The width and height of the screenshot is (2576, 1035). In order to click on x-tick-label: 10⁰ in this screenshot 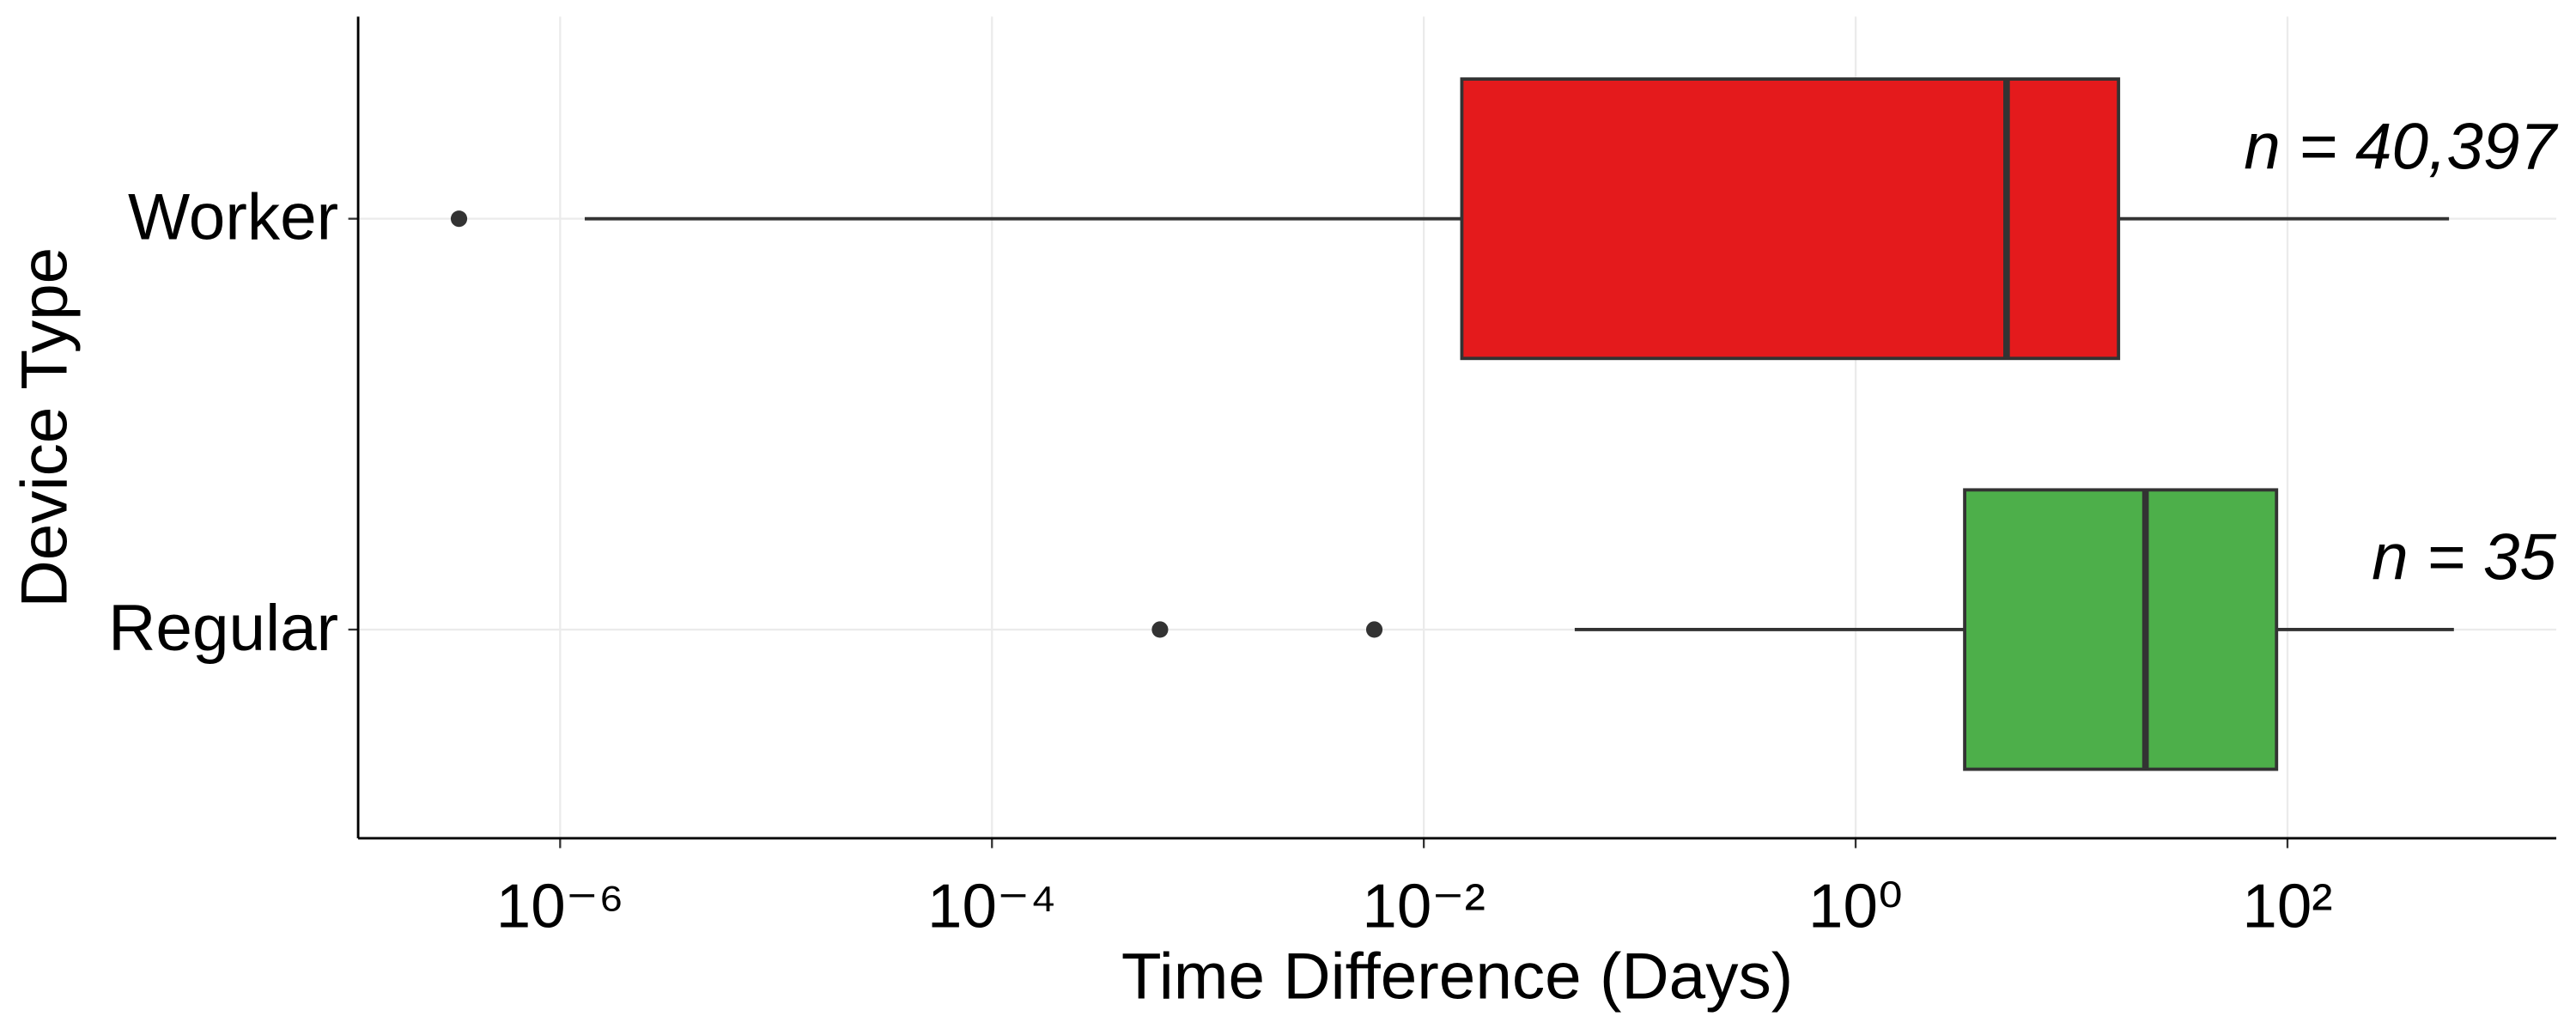, I will do `click(1856, 906)`.